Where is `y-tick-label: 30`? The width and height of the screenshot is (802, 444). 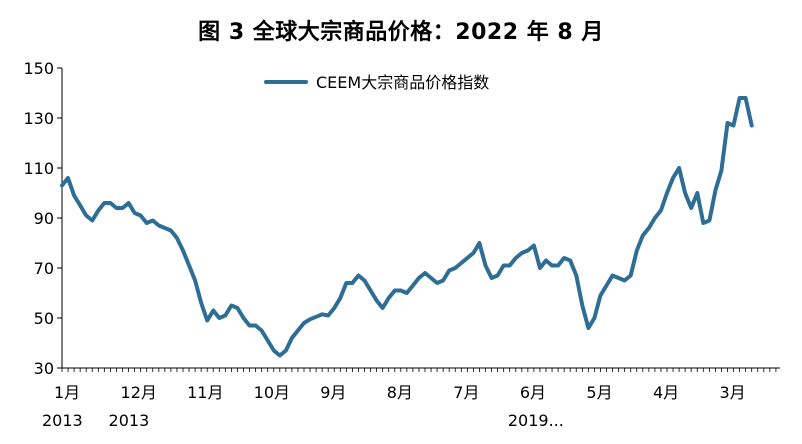 y-tick-label: 30 is located at coordinates (44, 368).